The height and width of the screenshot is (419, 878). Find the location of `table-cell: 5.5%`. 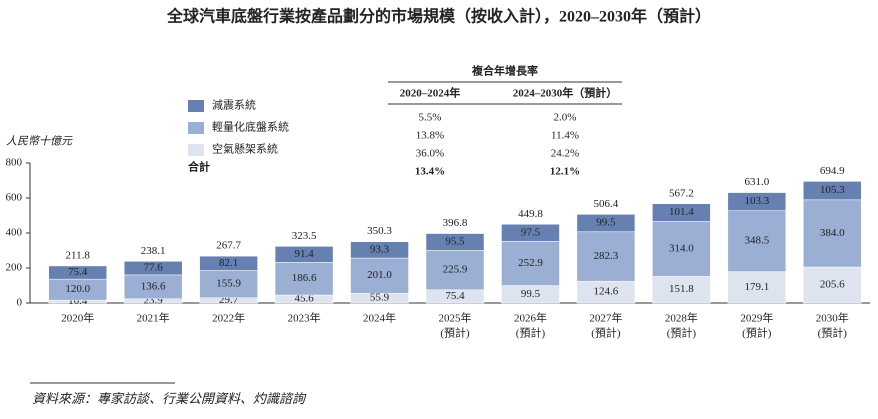

table-cell: 5.5% is located at coordinates (430, 118).